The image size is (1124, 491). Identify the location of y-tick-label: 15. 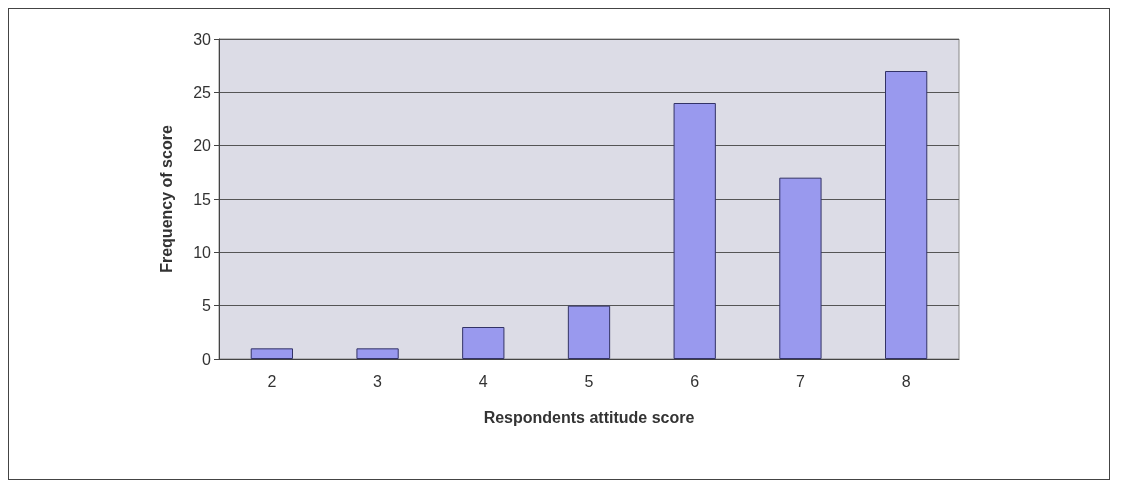
(202, 199).